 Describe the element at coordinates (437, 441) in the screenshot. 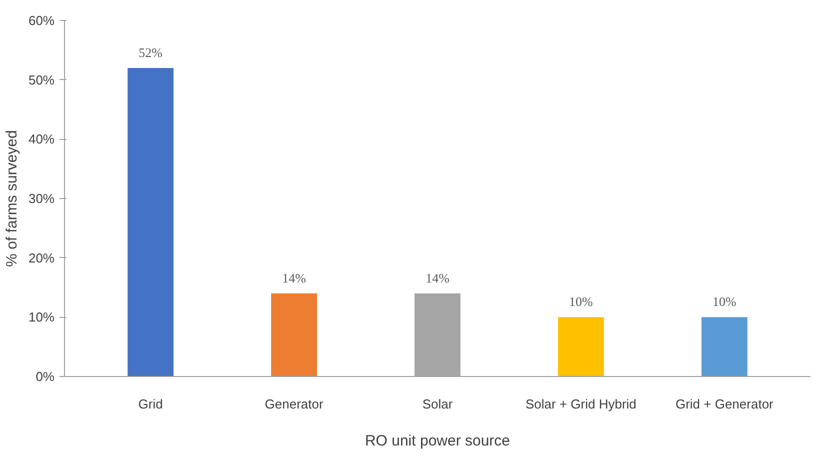

I see `x-axis-title: RO unit power source` at that location.